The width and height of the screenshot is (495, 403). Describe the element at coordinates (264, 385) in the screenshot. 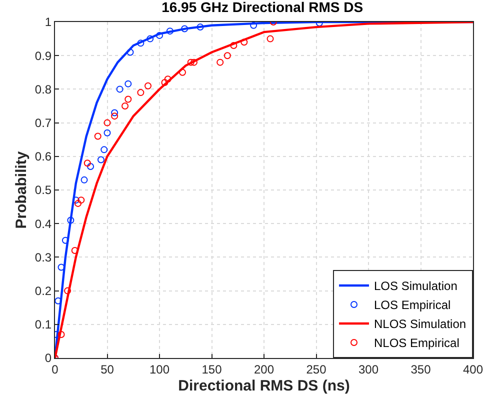

I see `x-axis-title: Directional RMS DS (ns)` at that location.